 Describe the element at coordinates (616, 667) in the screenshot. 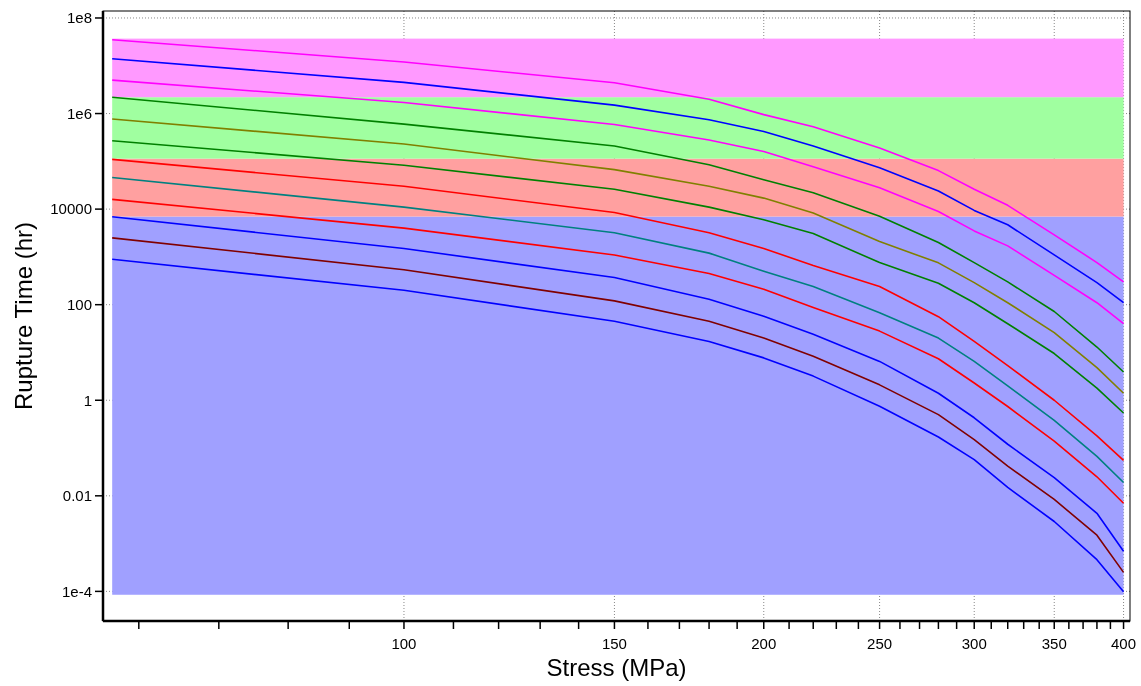

I see `x-axis-title: Stress (MPa)` at that location.